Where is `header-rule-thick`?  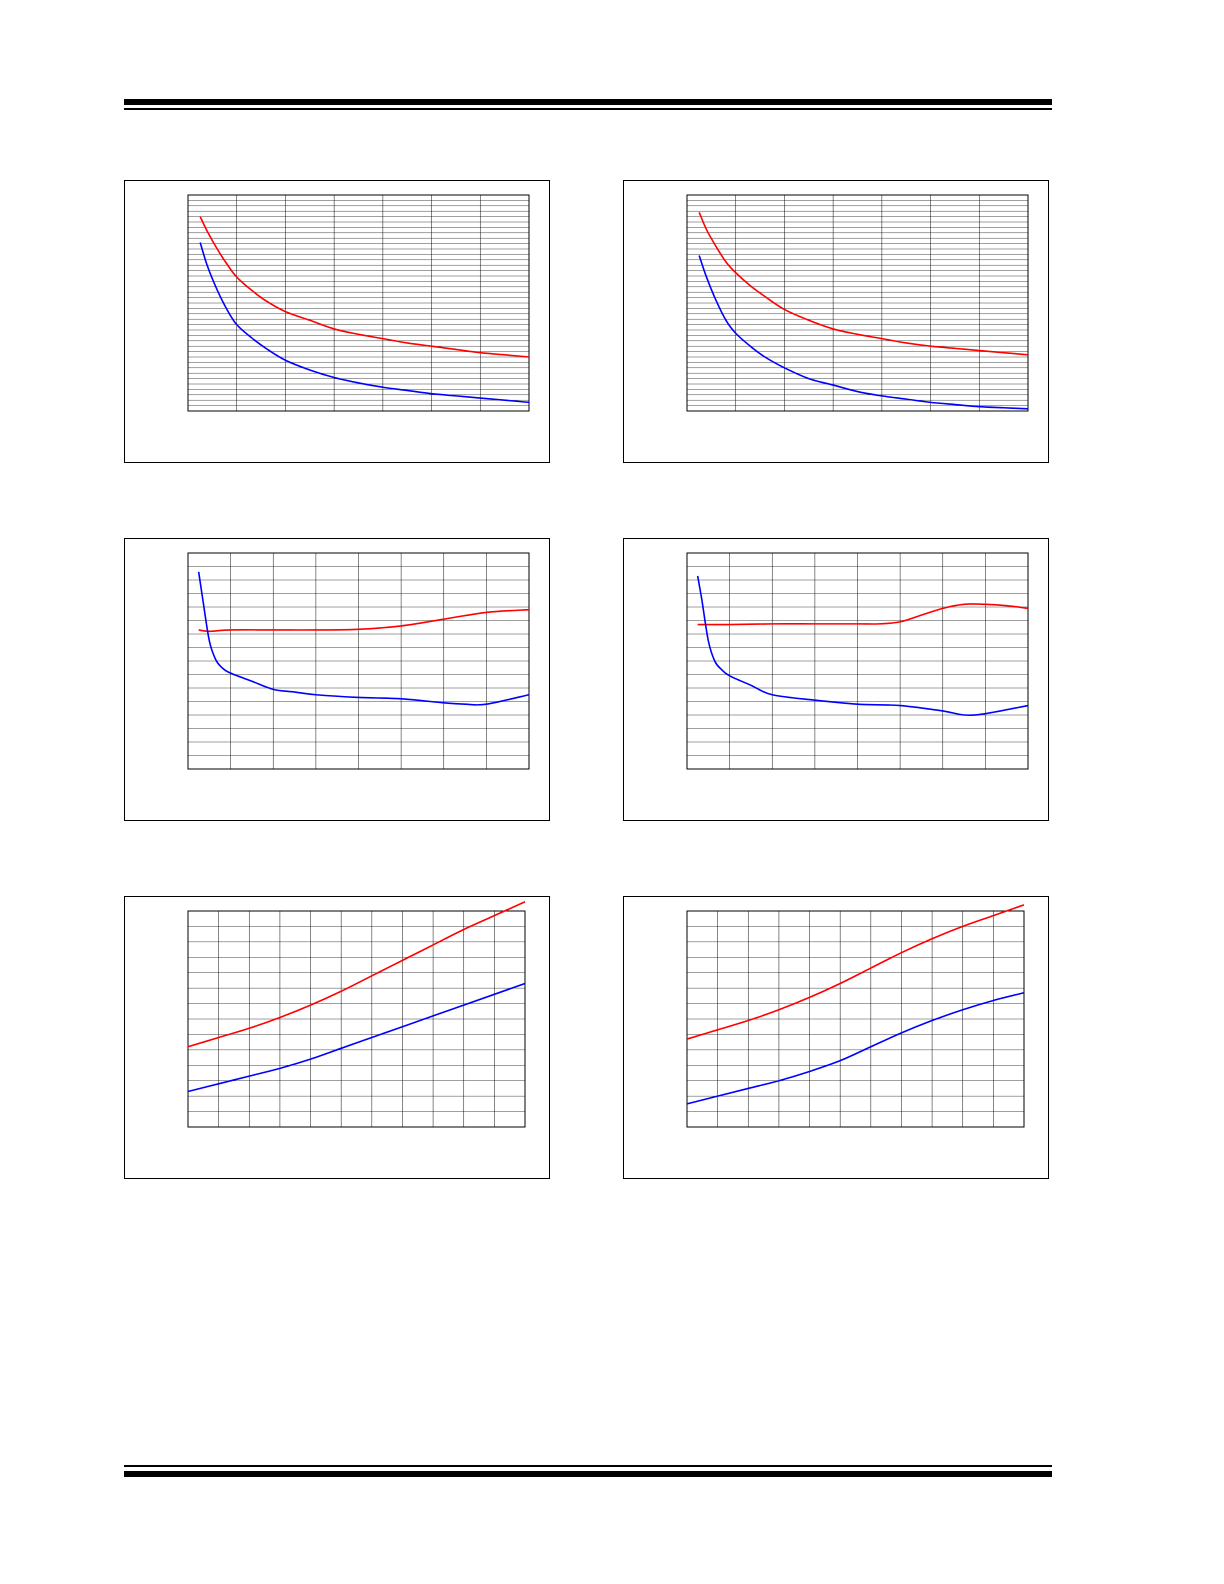 header-rule-thick is located at coordinates (588, 102).